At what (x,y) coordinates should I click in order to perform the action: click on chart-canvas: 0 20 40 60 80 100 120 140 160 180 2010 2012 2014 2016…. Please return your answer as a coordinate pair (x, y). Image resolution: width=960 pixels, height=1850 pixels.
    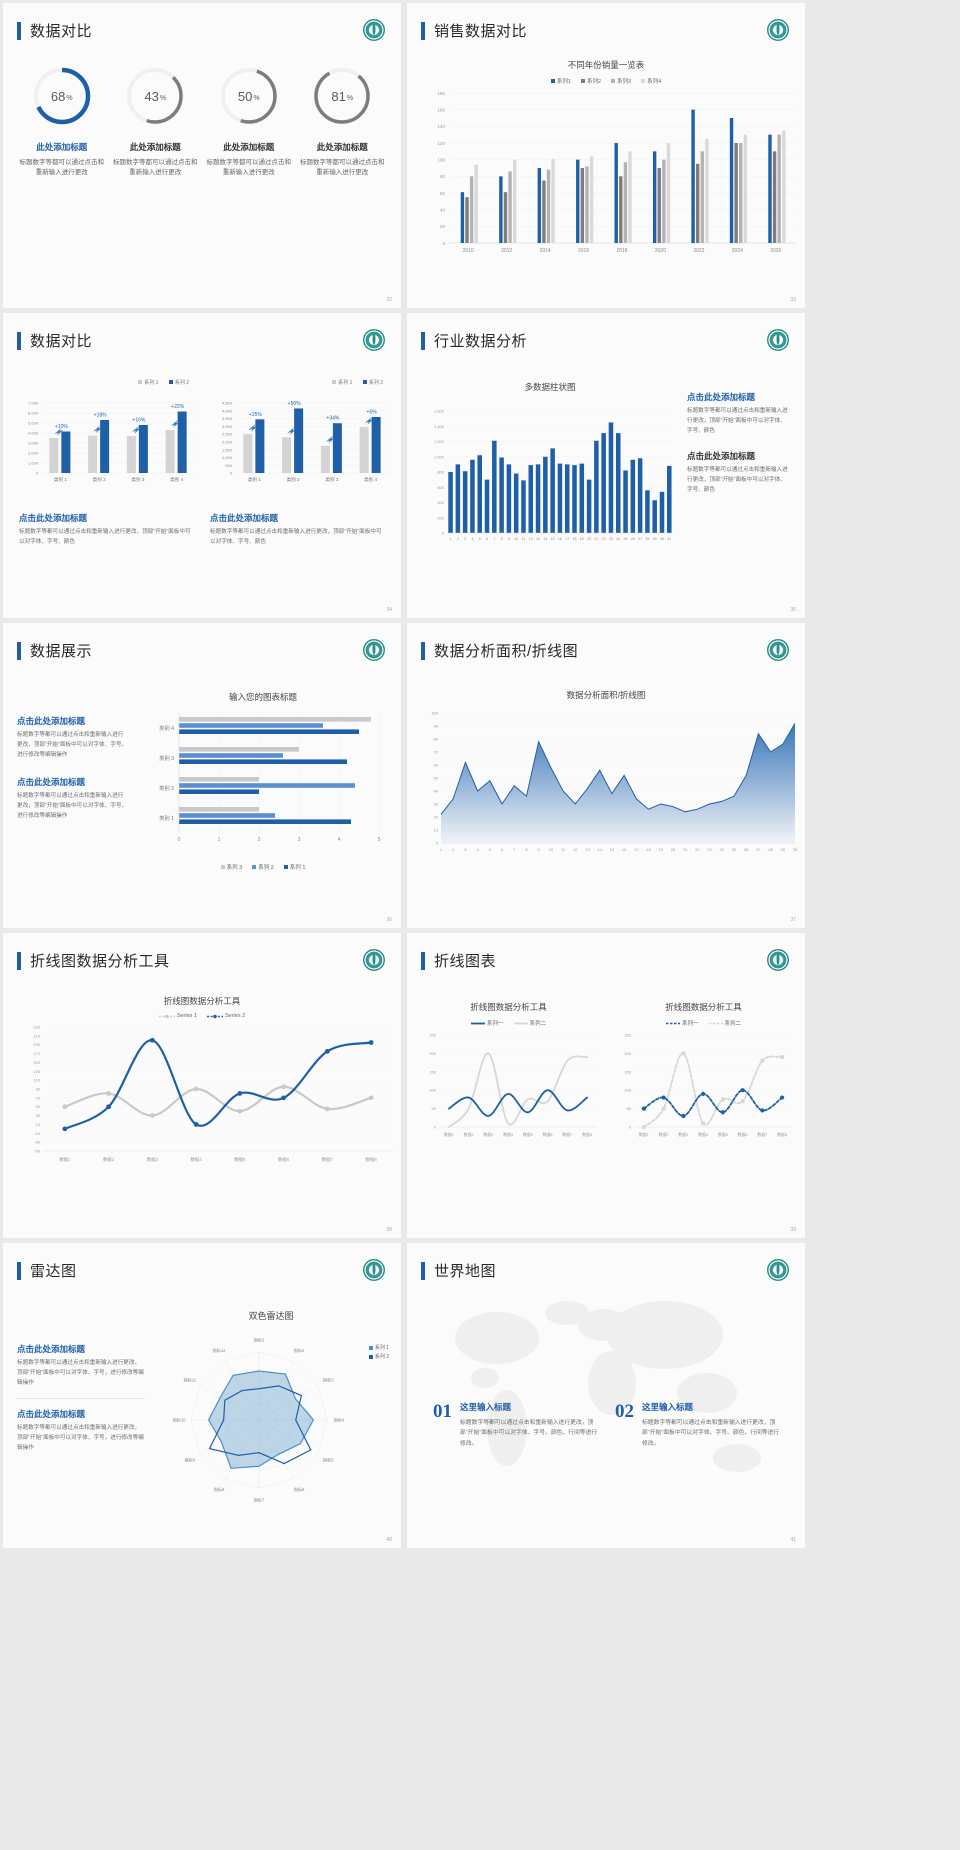
    Looking at the image, I should click on (616, 172).